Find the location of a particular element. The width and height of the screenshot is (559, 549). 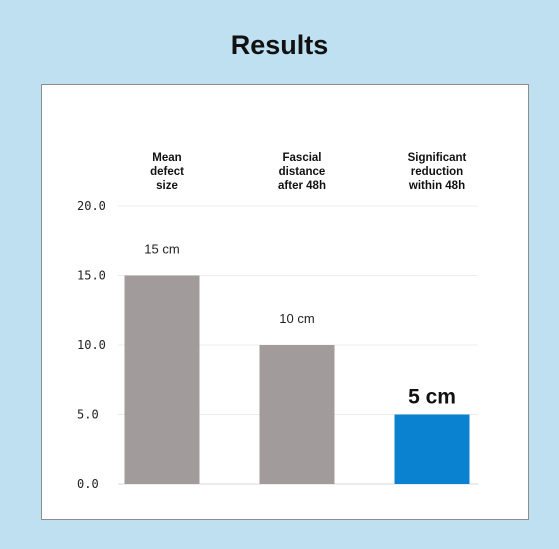

category-label: Mean is located at coordinates (166, 158).